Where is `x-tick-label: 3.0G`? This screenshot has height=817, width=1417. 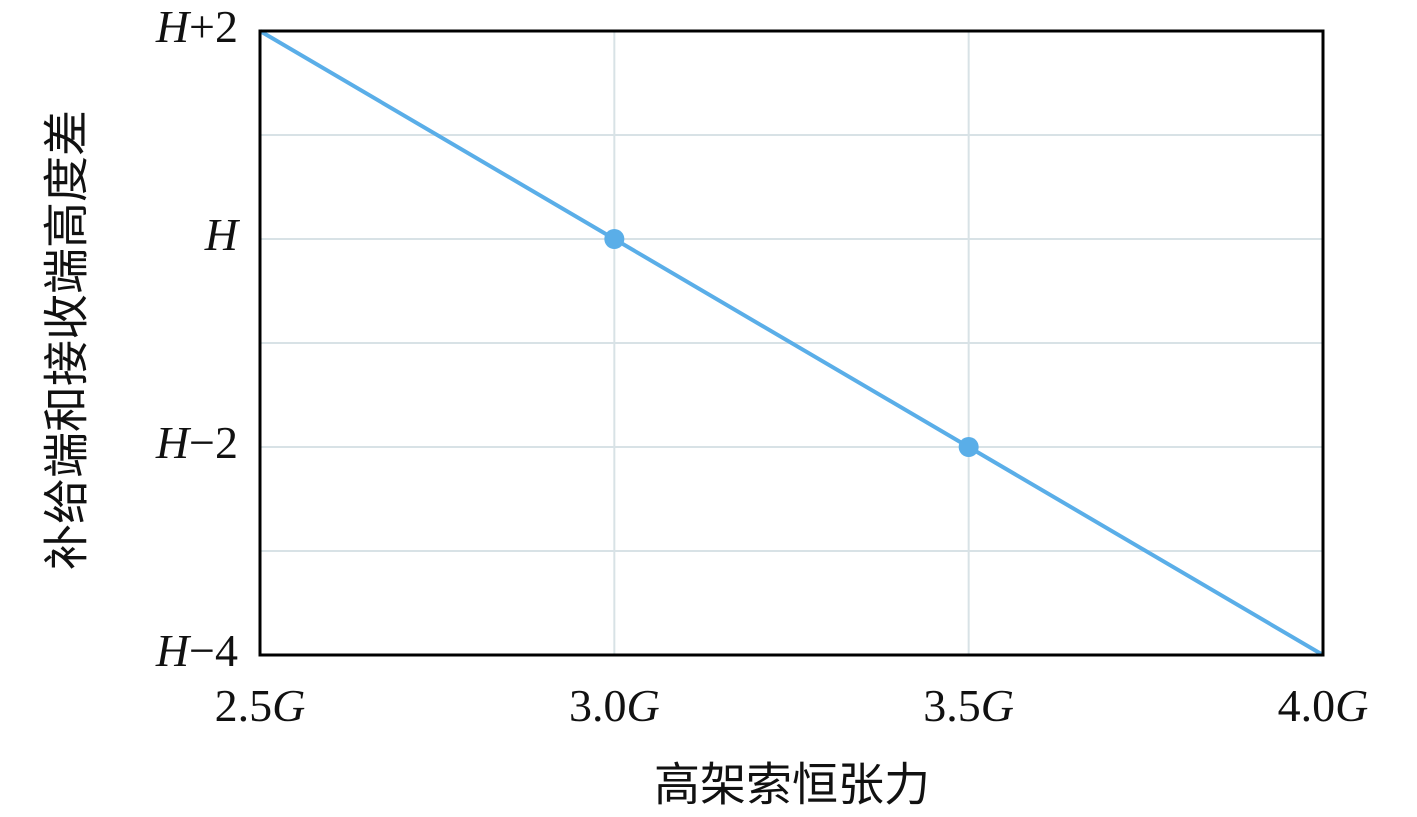 x-tick-label: 3.0G is located at coordinates (614, 705).